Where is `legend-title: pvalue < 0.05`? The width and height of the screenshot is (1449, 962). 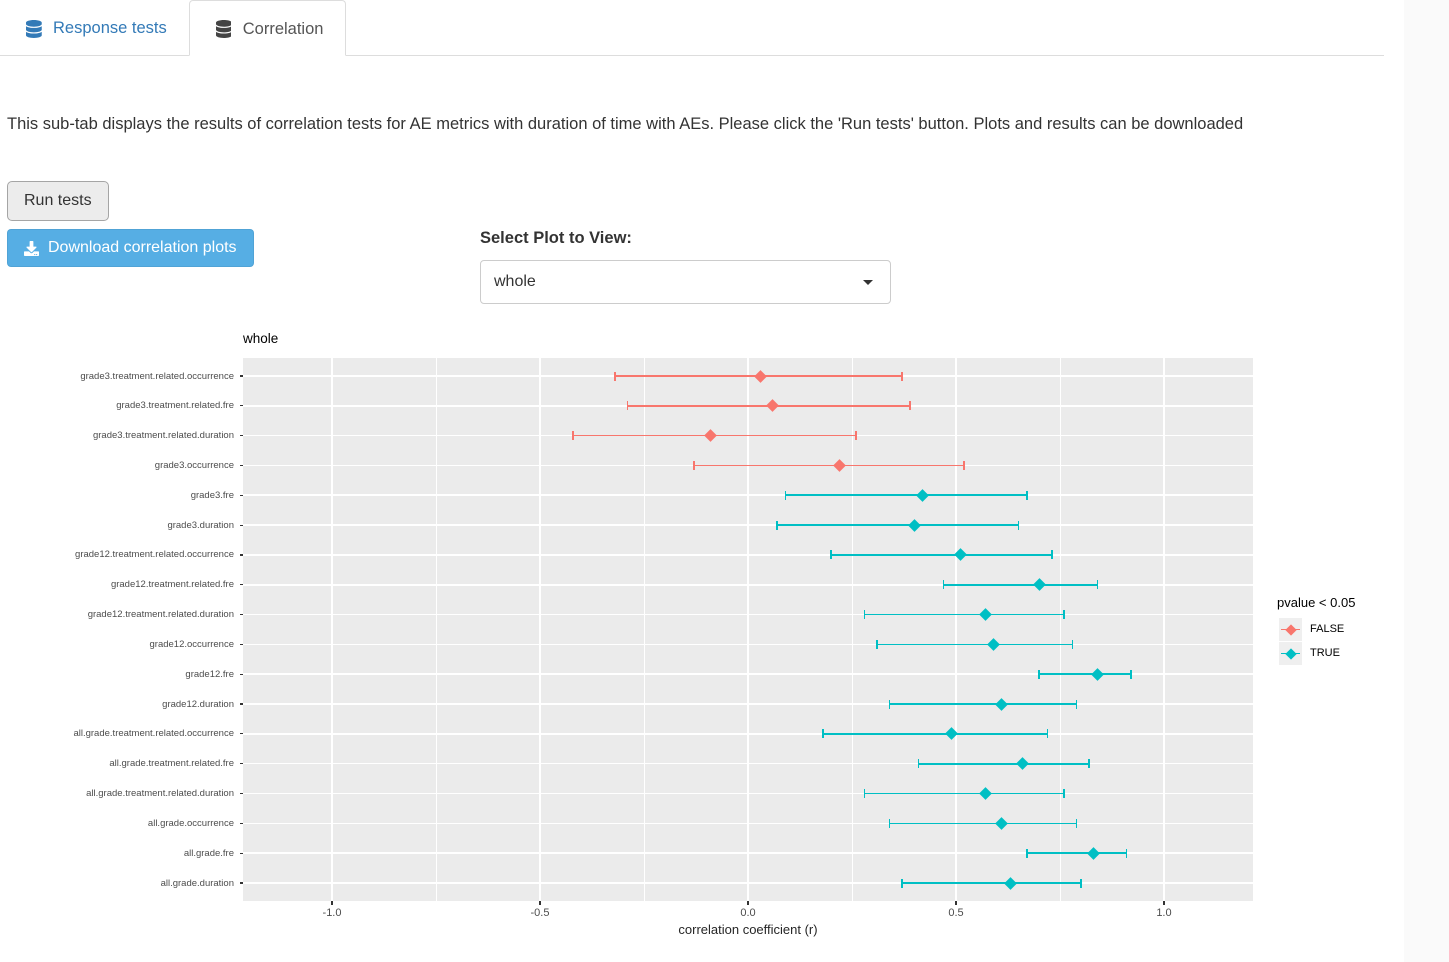 legend-title: pvalue < 0.05 is located at coordinates (1316, 602).